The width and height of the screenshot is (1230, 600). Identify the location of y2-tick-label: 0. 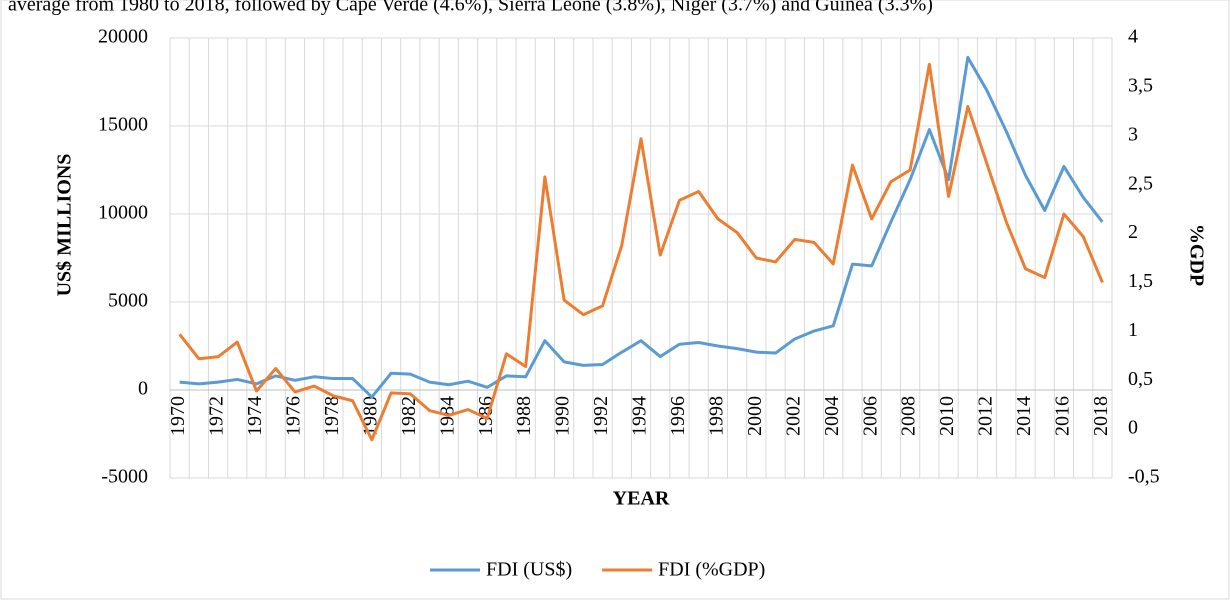
(1133, 428).